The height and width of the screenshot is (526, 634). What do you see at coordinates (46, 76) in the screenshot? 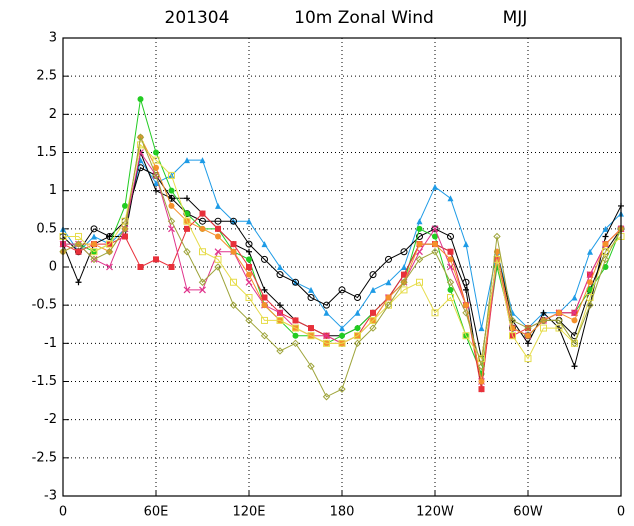
I see `y-tick-label: 2.5` at bounding box center [46, 76].